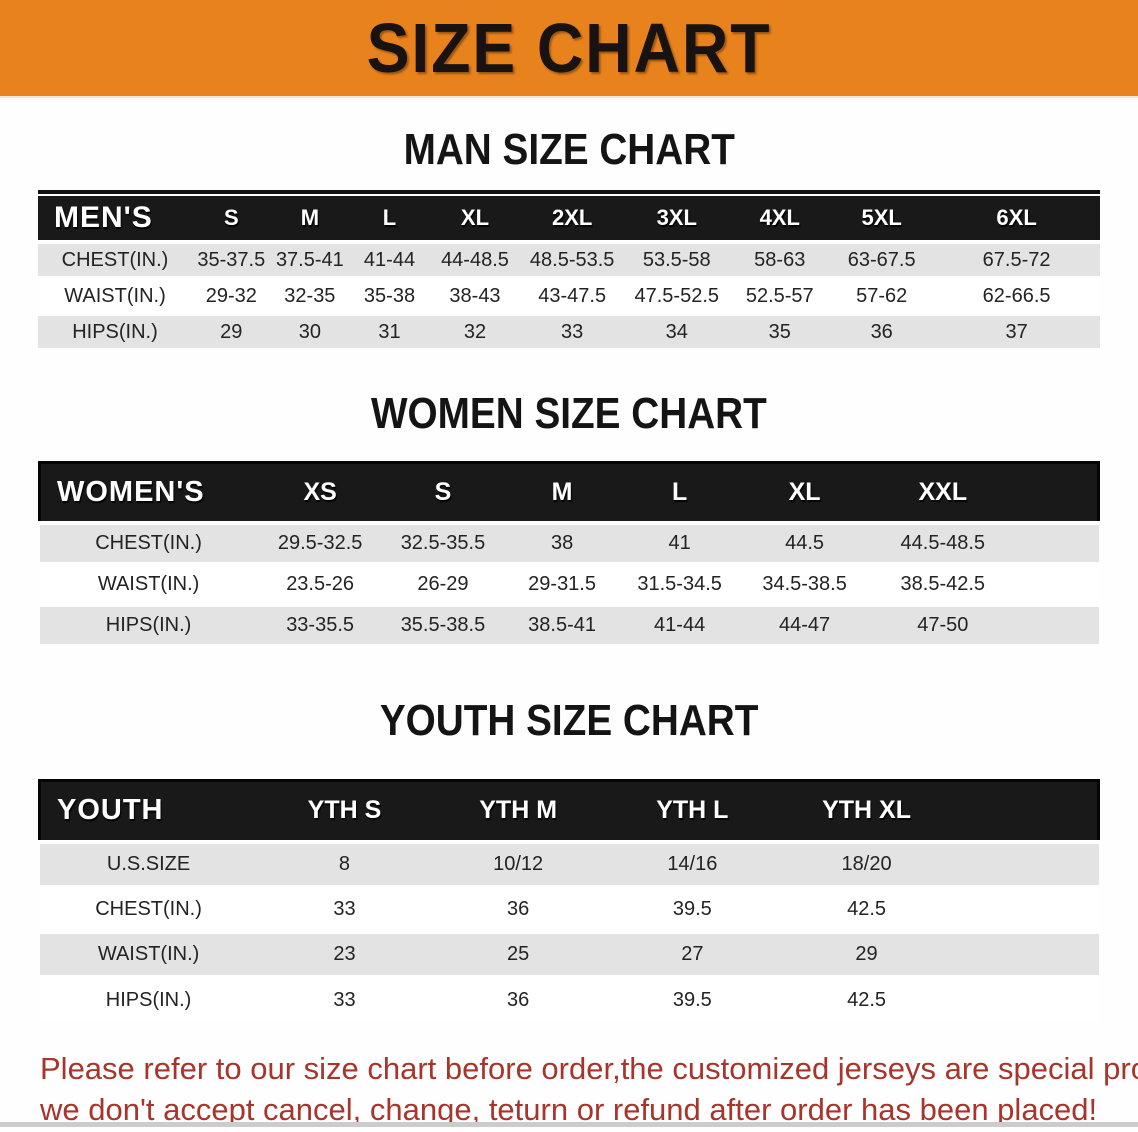 The height and width of the screenshot is (1132, 1138). I want to click on men-size-value: 35-37.5, so click(231, 260).